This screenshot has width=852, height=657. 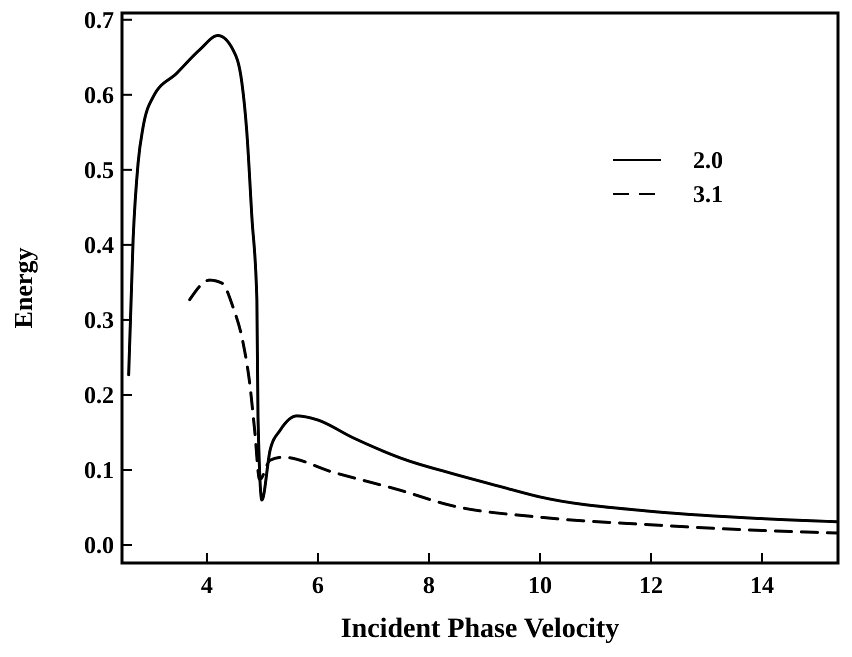 I want to click on y-tick-label: 0.1, so click(x=99, y=471).